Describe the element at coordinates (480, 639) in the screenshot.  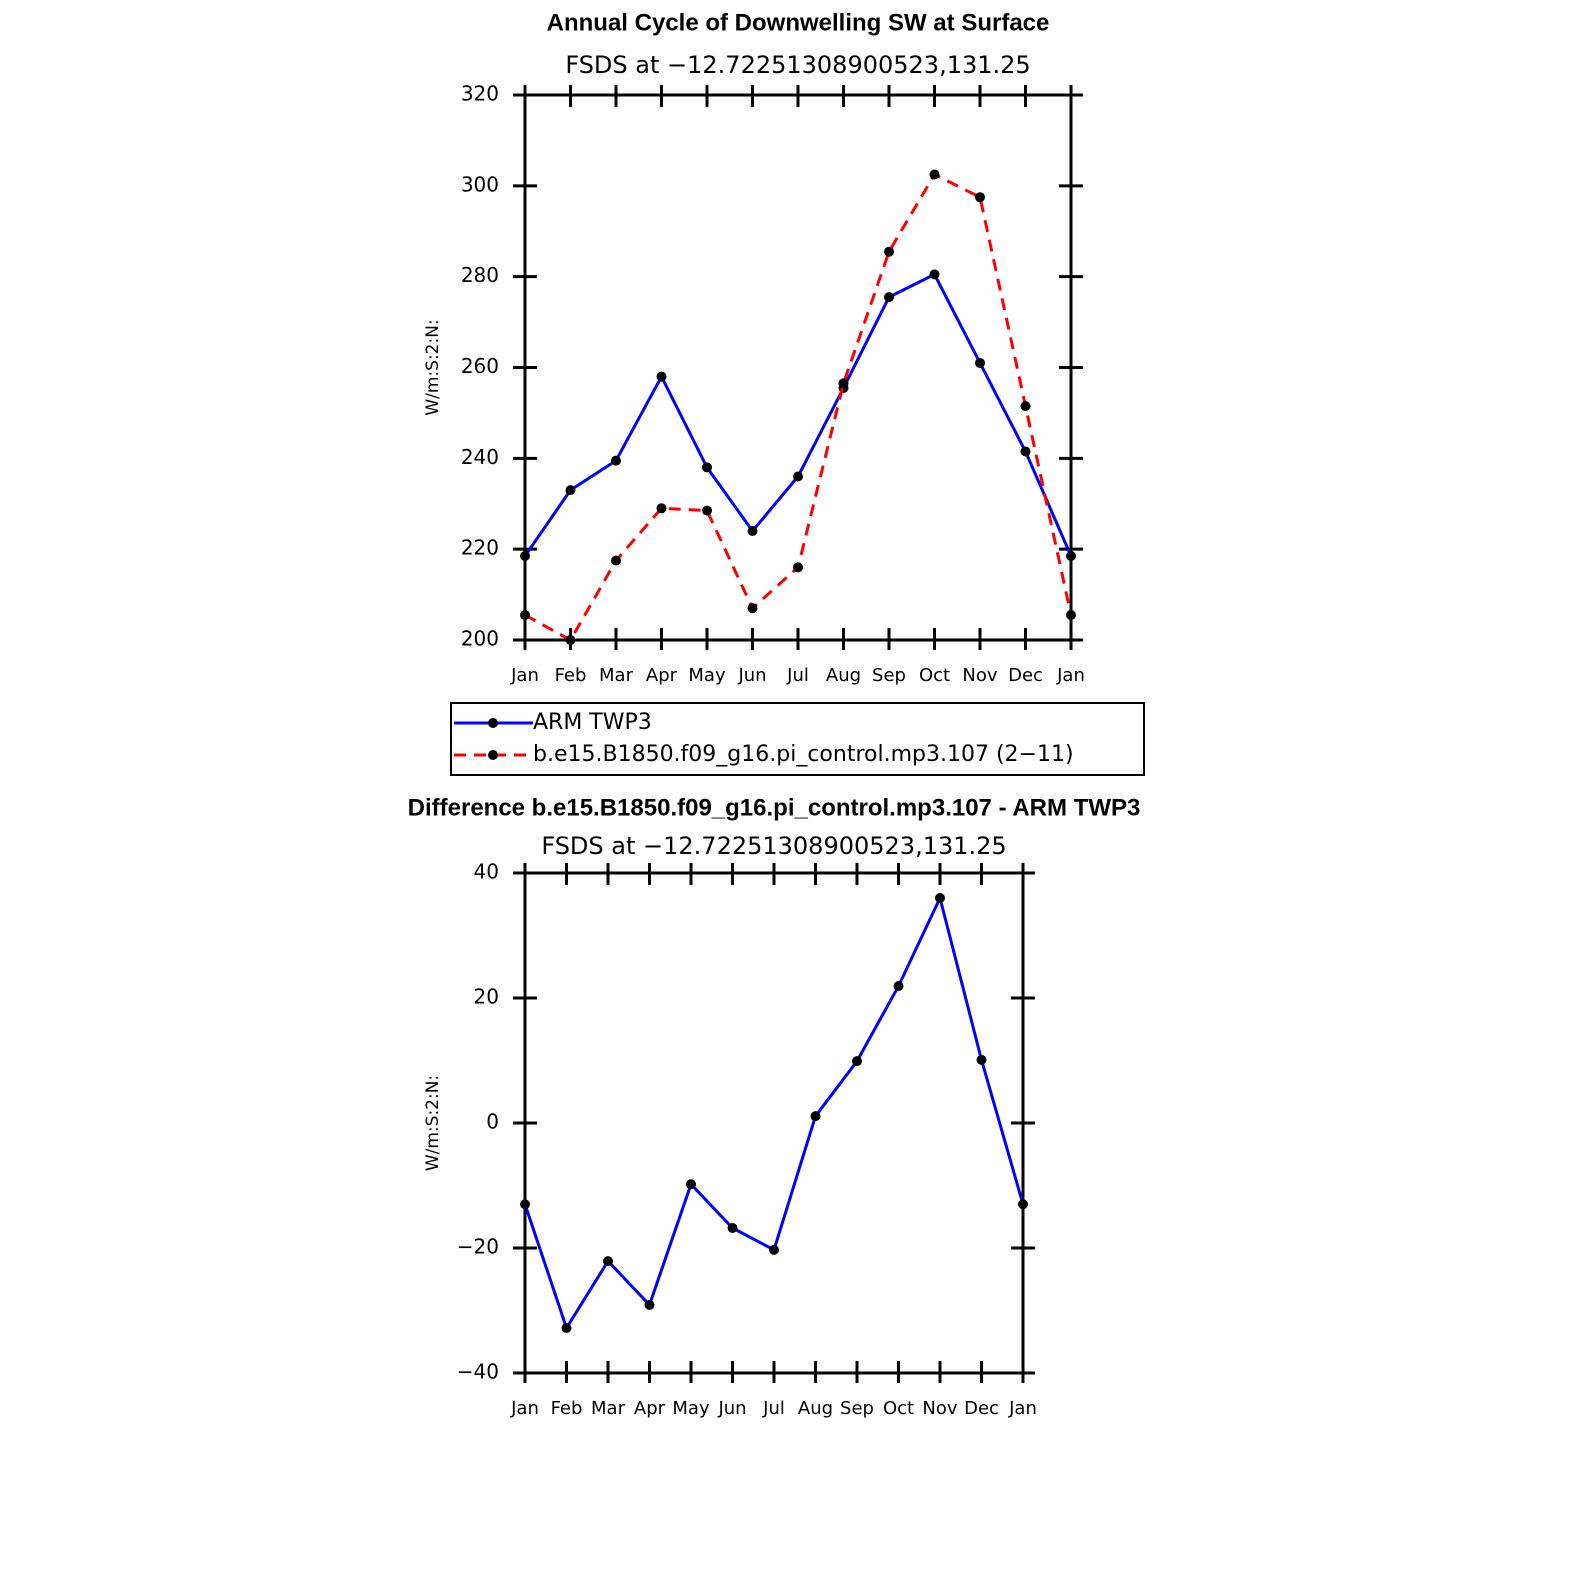
I see `y-tick-label: 200` at that location.